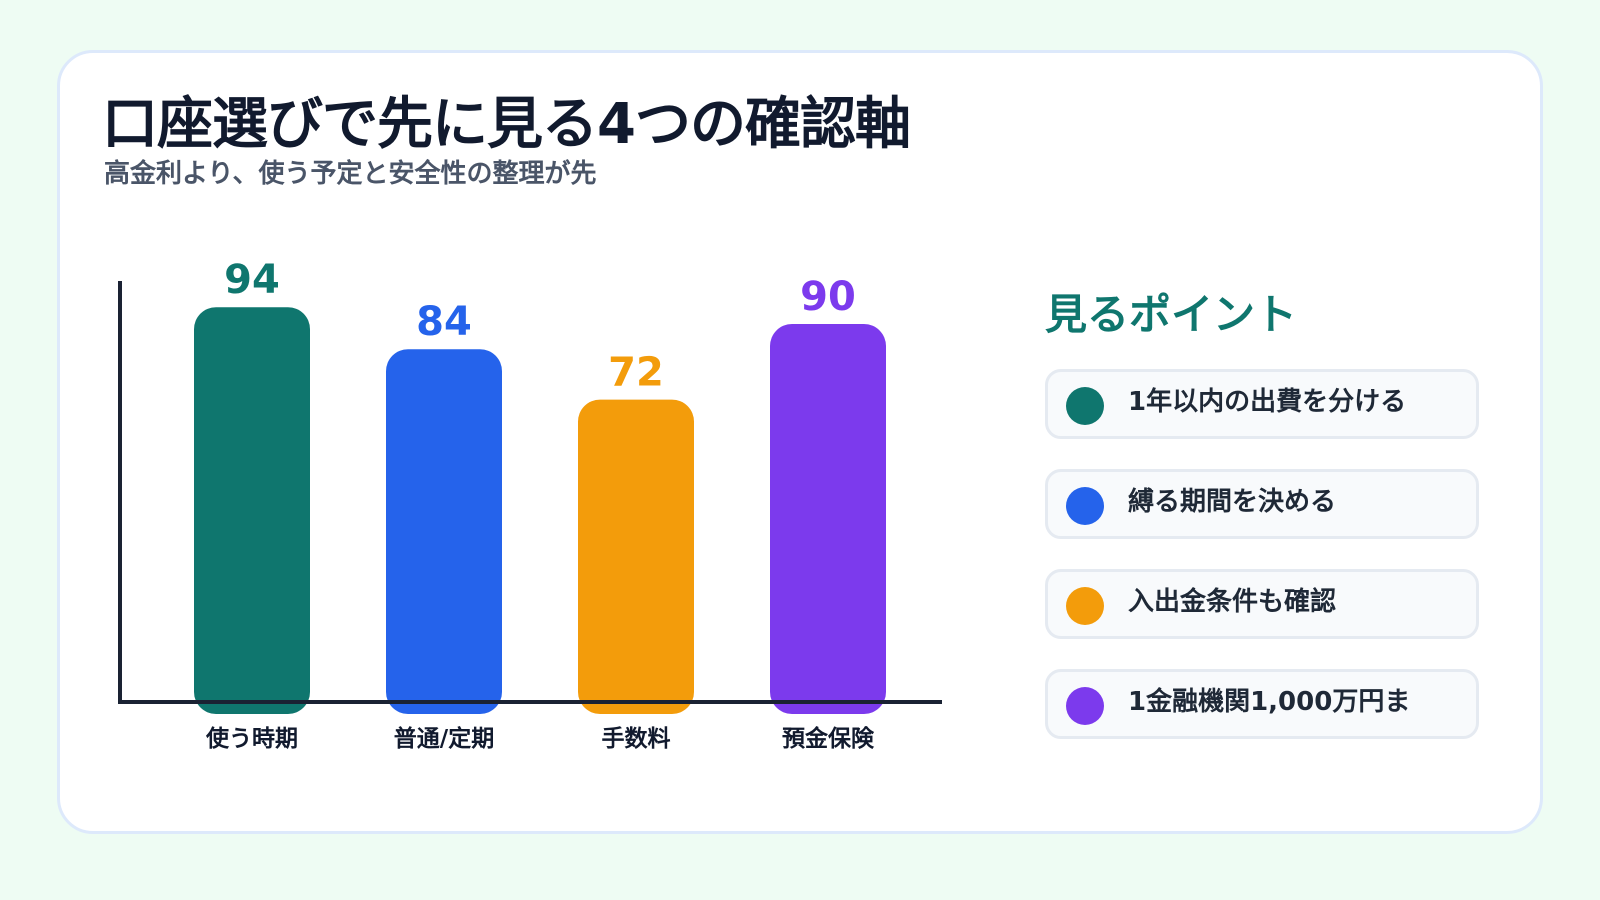 This screenshot has height=900, width=1600. Describe the element at coordinates (251, 739) in the screenshot. I see `category-label-1: 使う時期` at that location.